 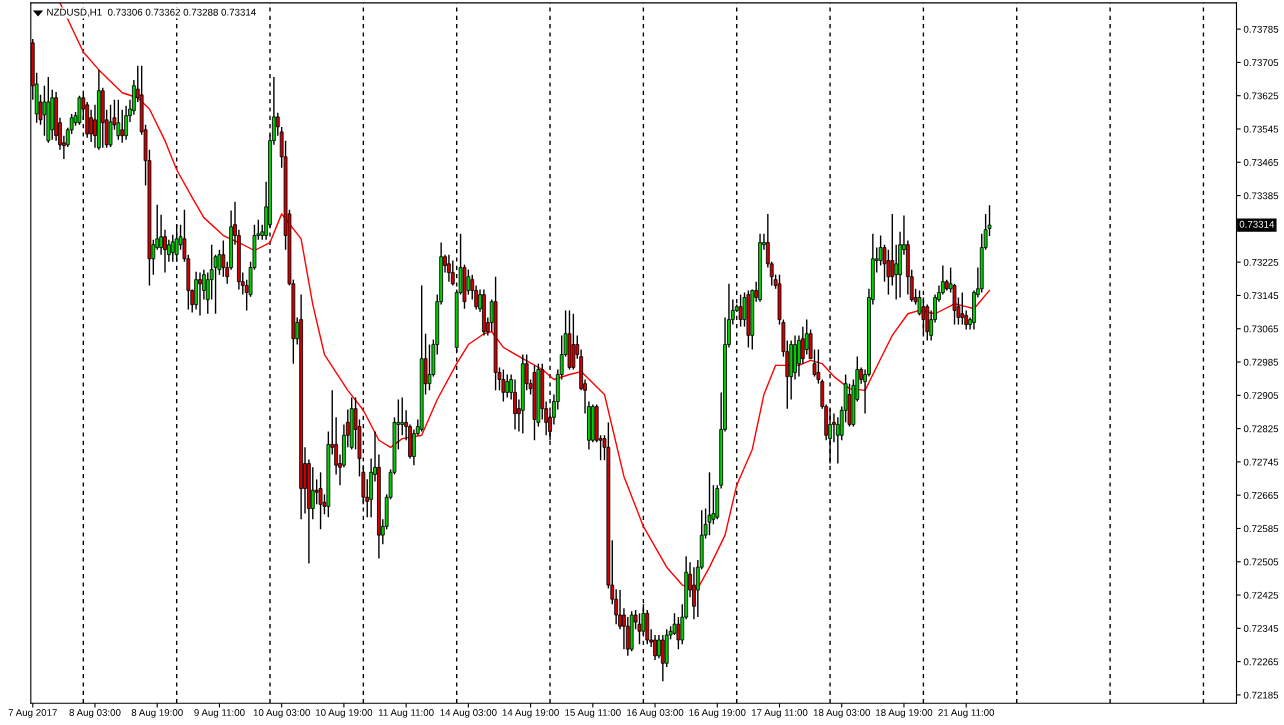 I want to click on x-tick-label: 14 Aug 19:00, so click(x=530, y=713).